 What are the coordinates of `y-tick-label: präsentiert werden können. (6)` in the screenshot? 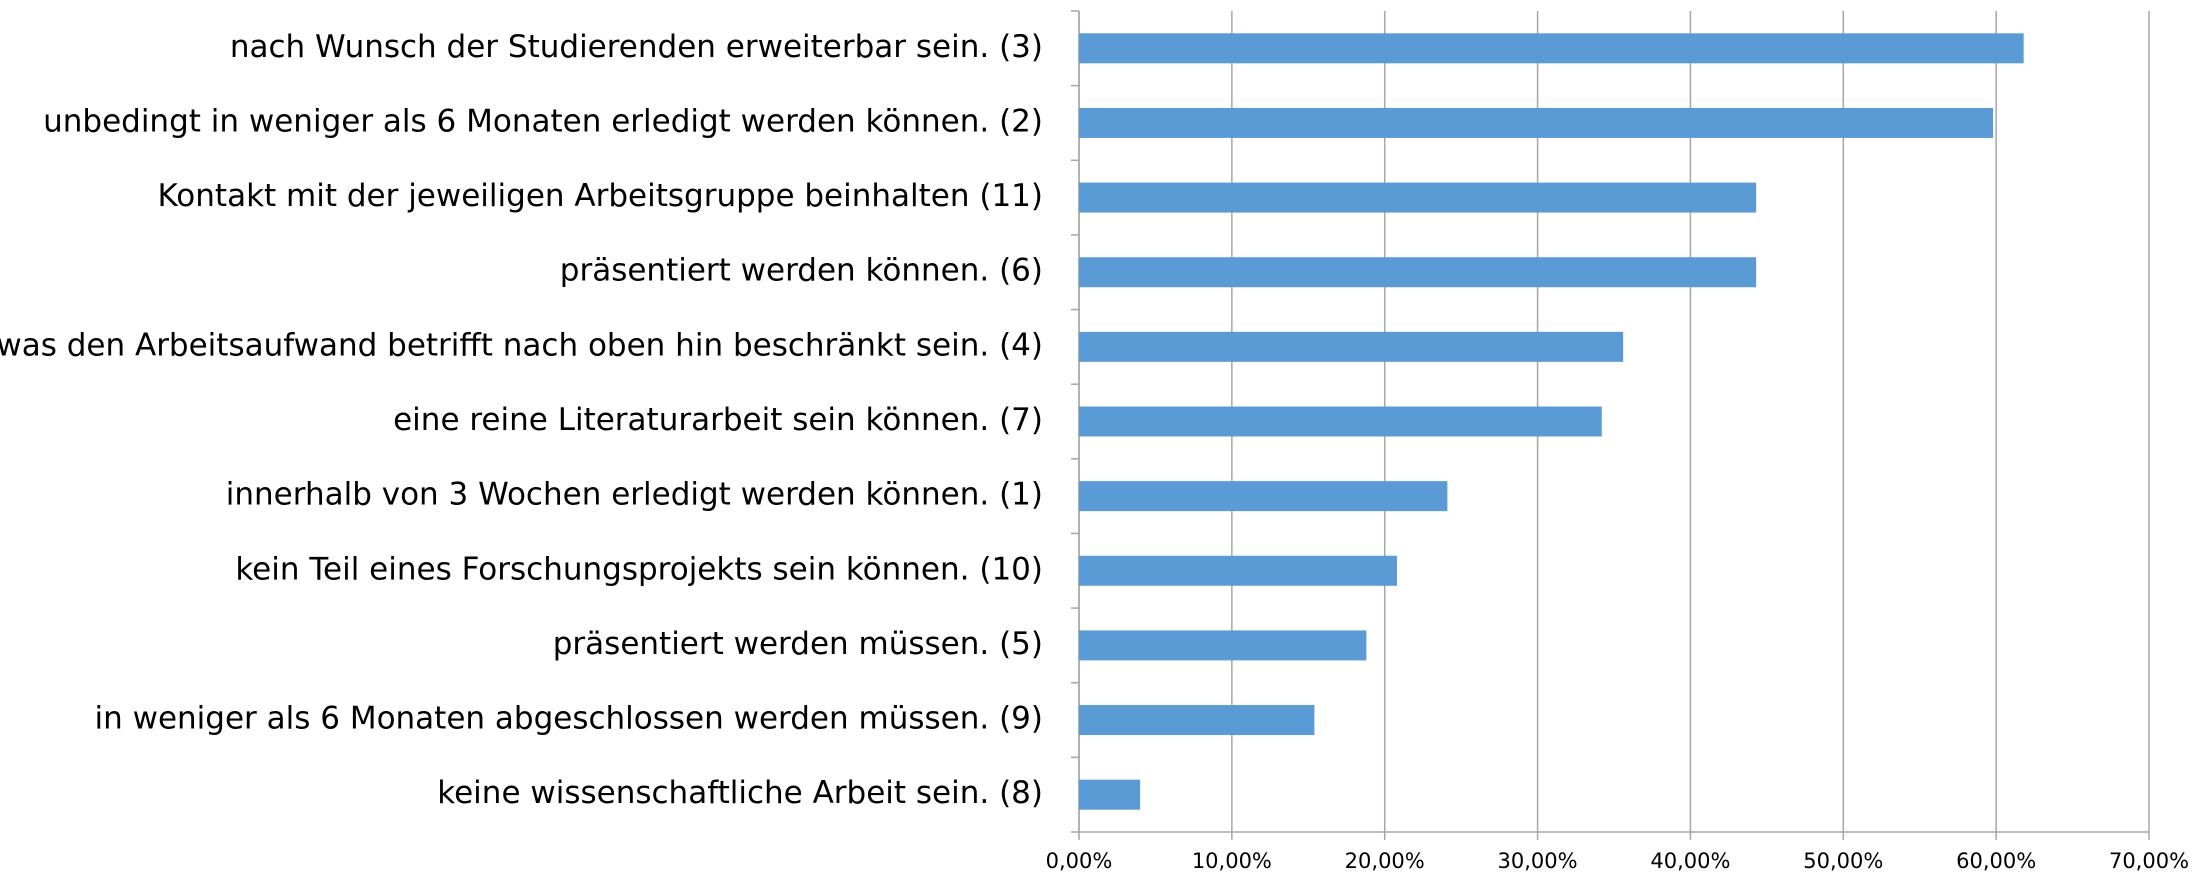 It's located at (801, 271).